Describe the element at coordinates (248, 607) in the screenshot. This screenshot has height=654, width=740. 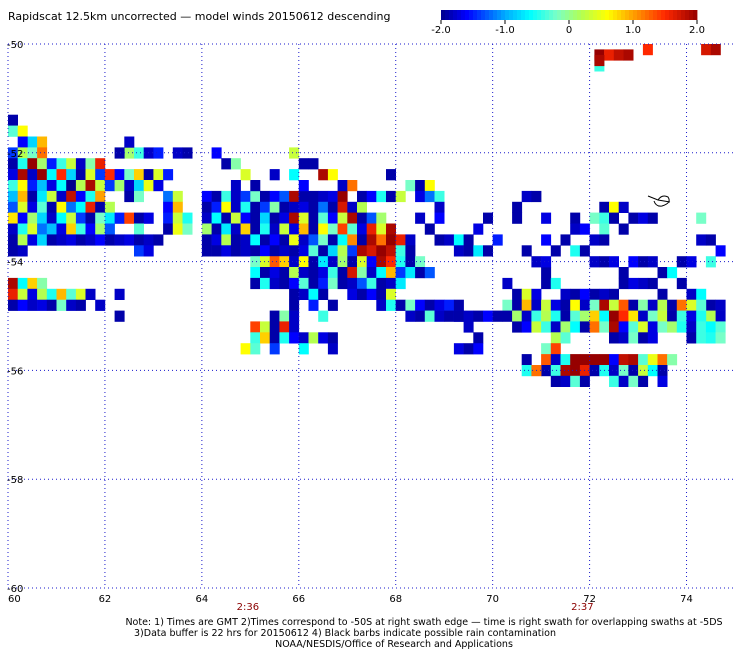
I see `time-label: 2:36` at that location.